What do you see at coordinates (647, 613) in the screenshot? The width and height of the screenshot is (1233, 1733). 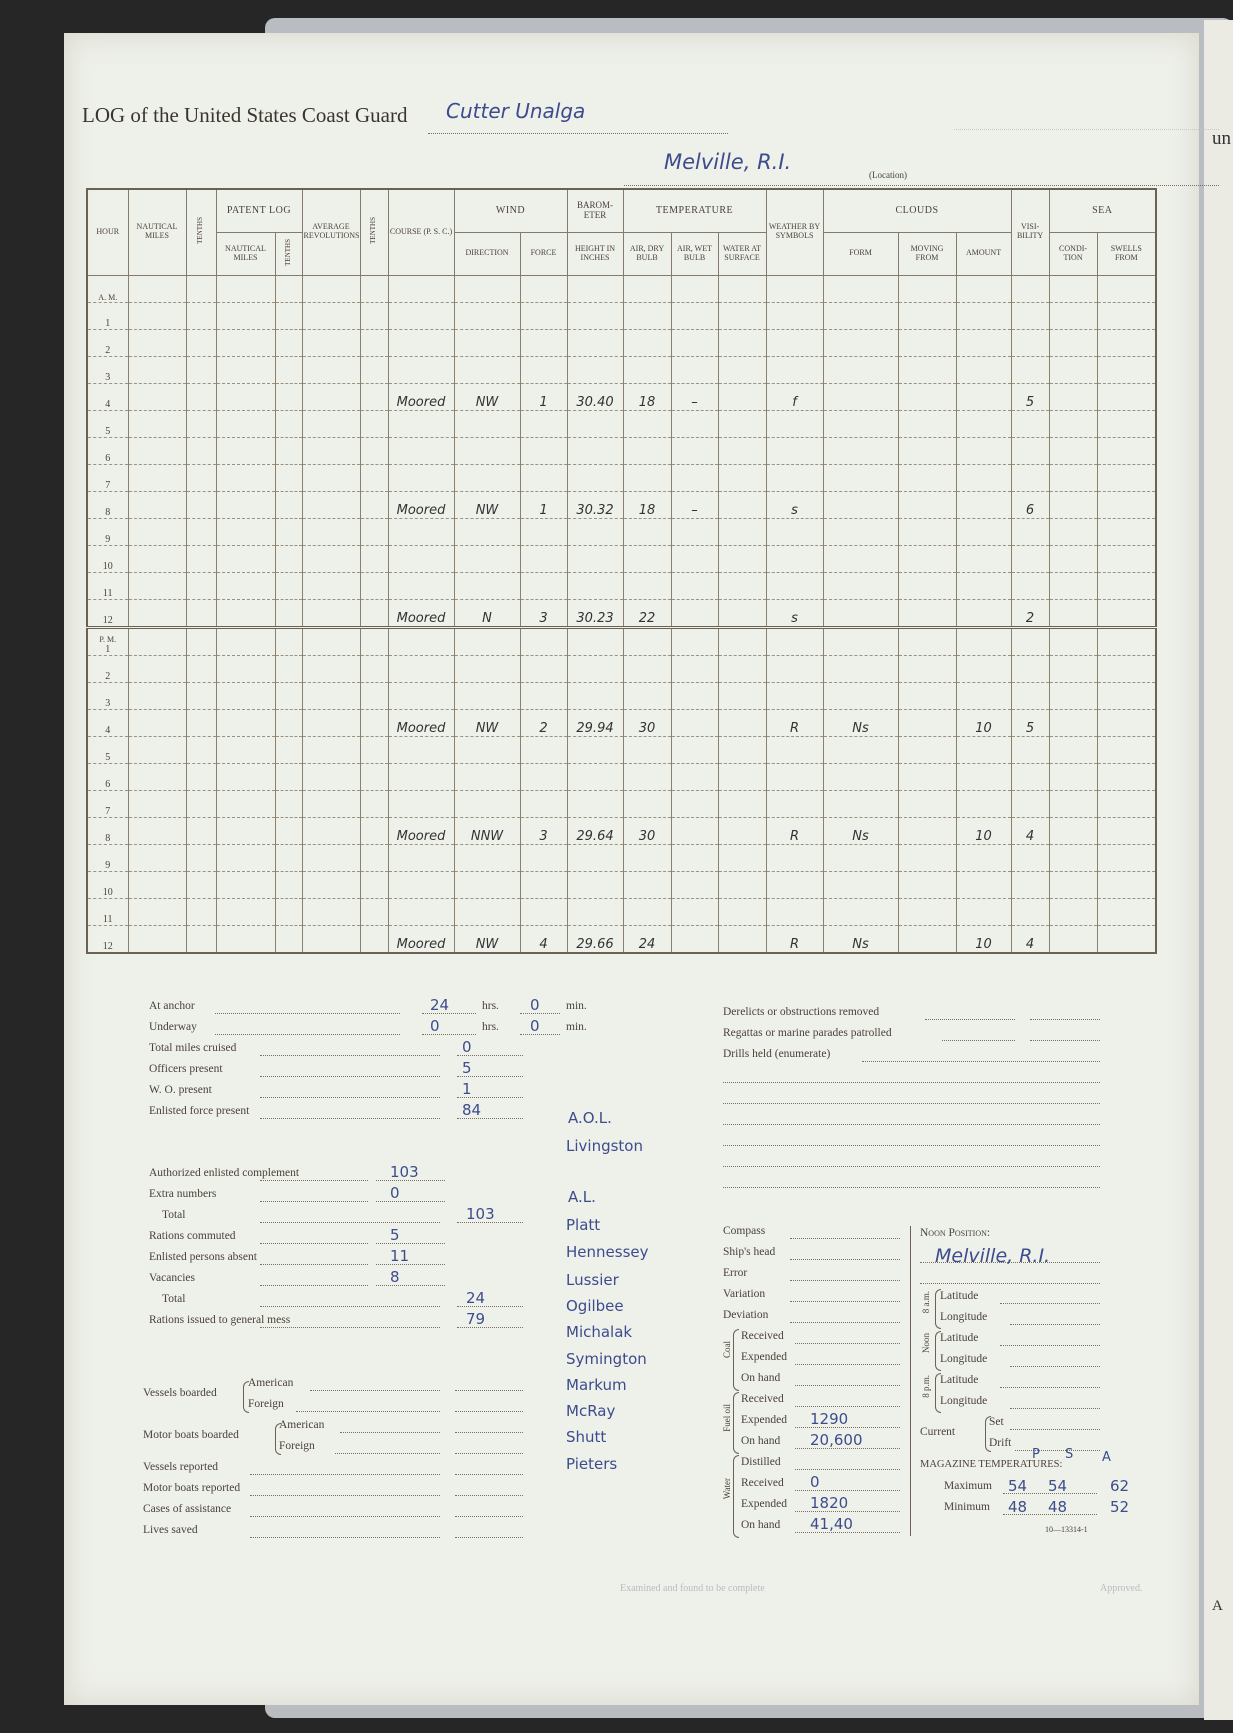 I see `cell-dry: 22` at bounding box center [647, 613].